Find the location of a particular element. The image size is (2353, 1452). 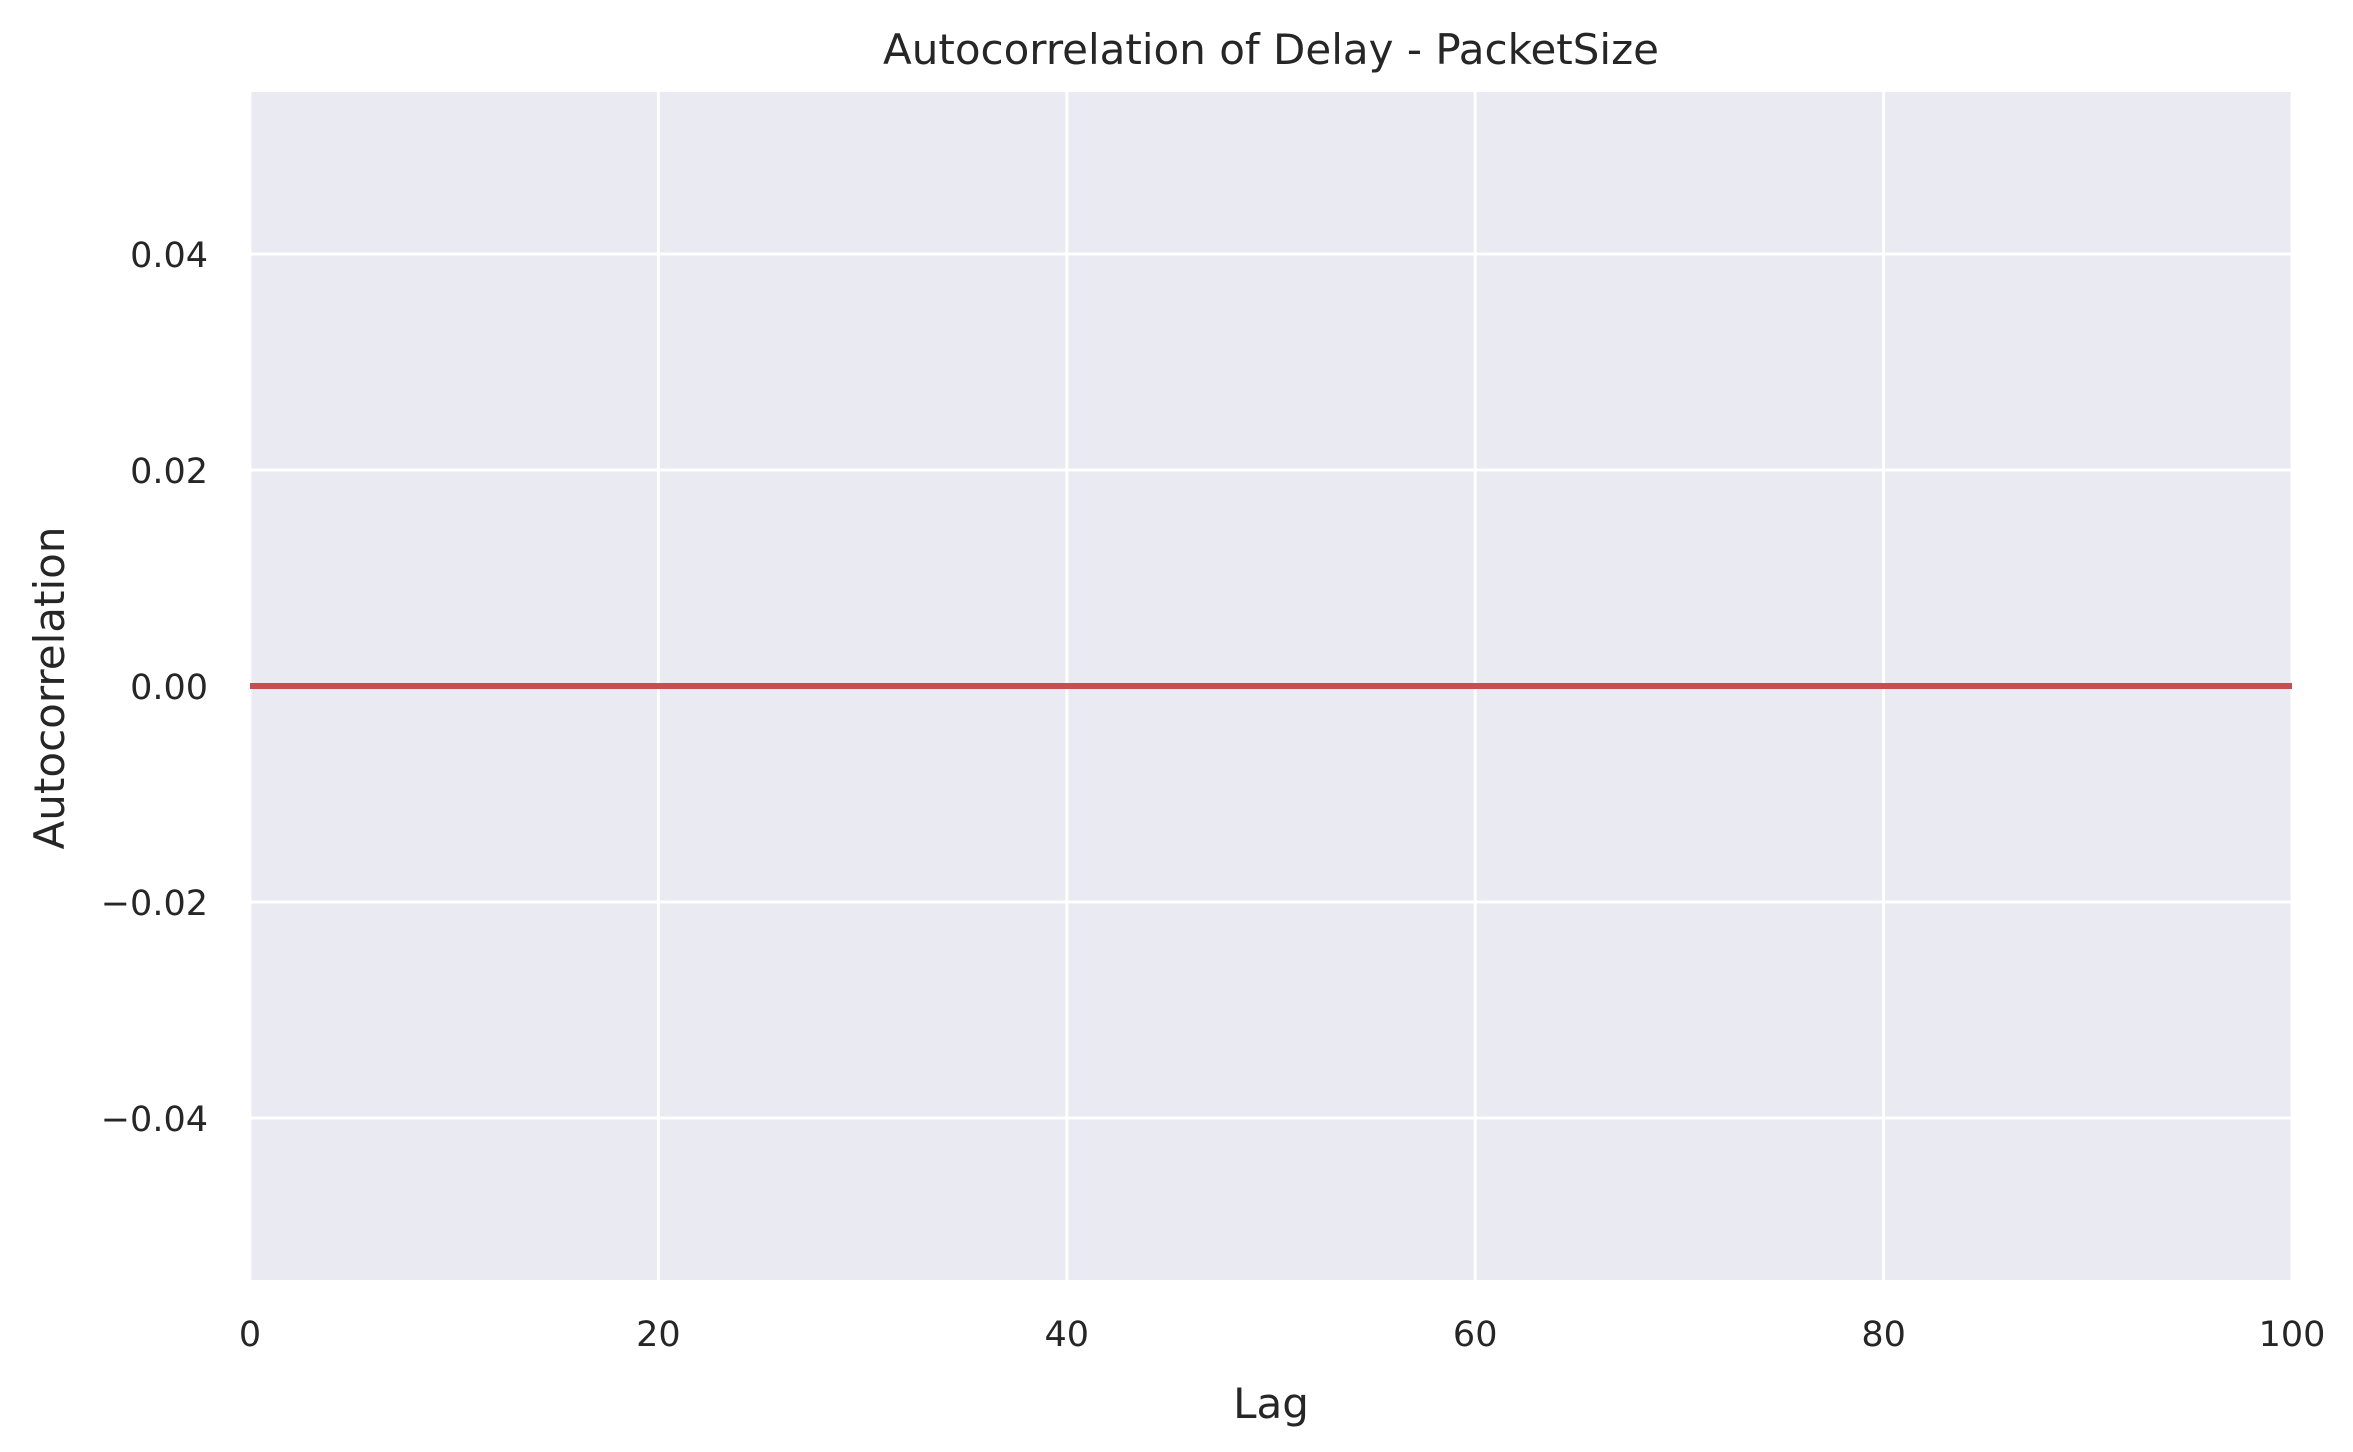

x-tick-label-1: 20 is located at coordinates (658, 1335).